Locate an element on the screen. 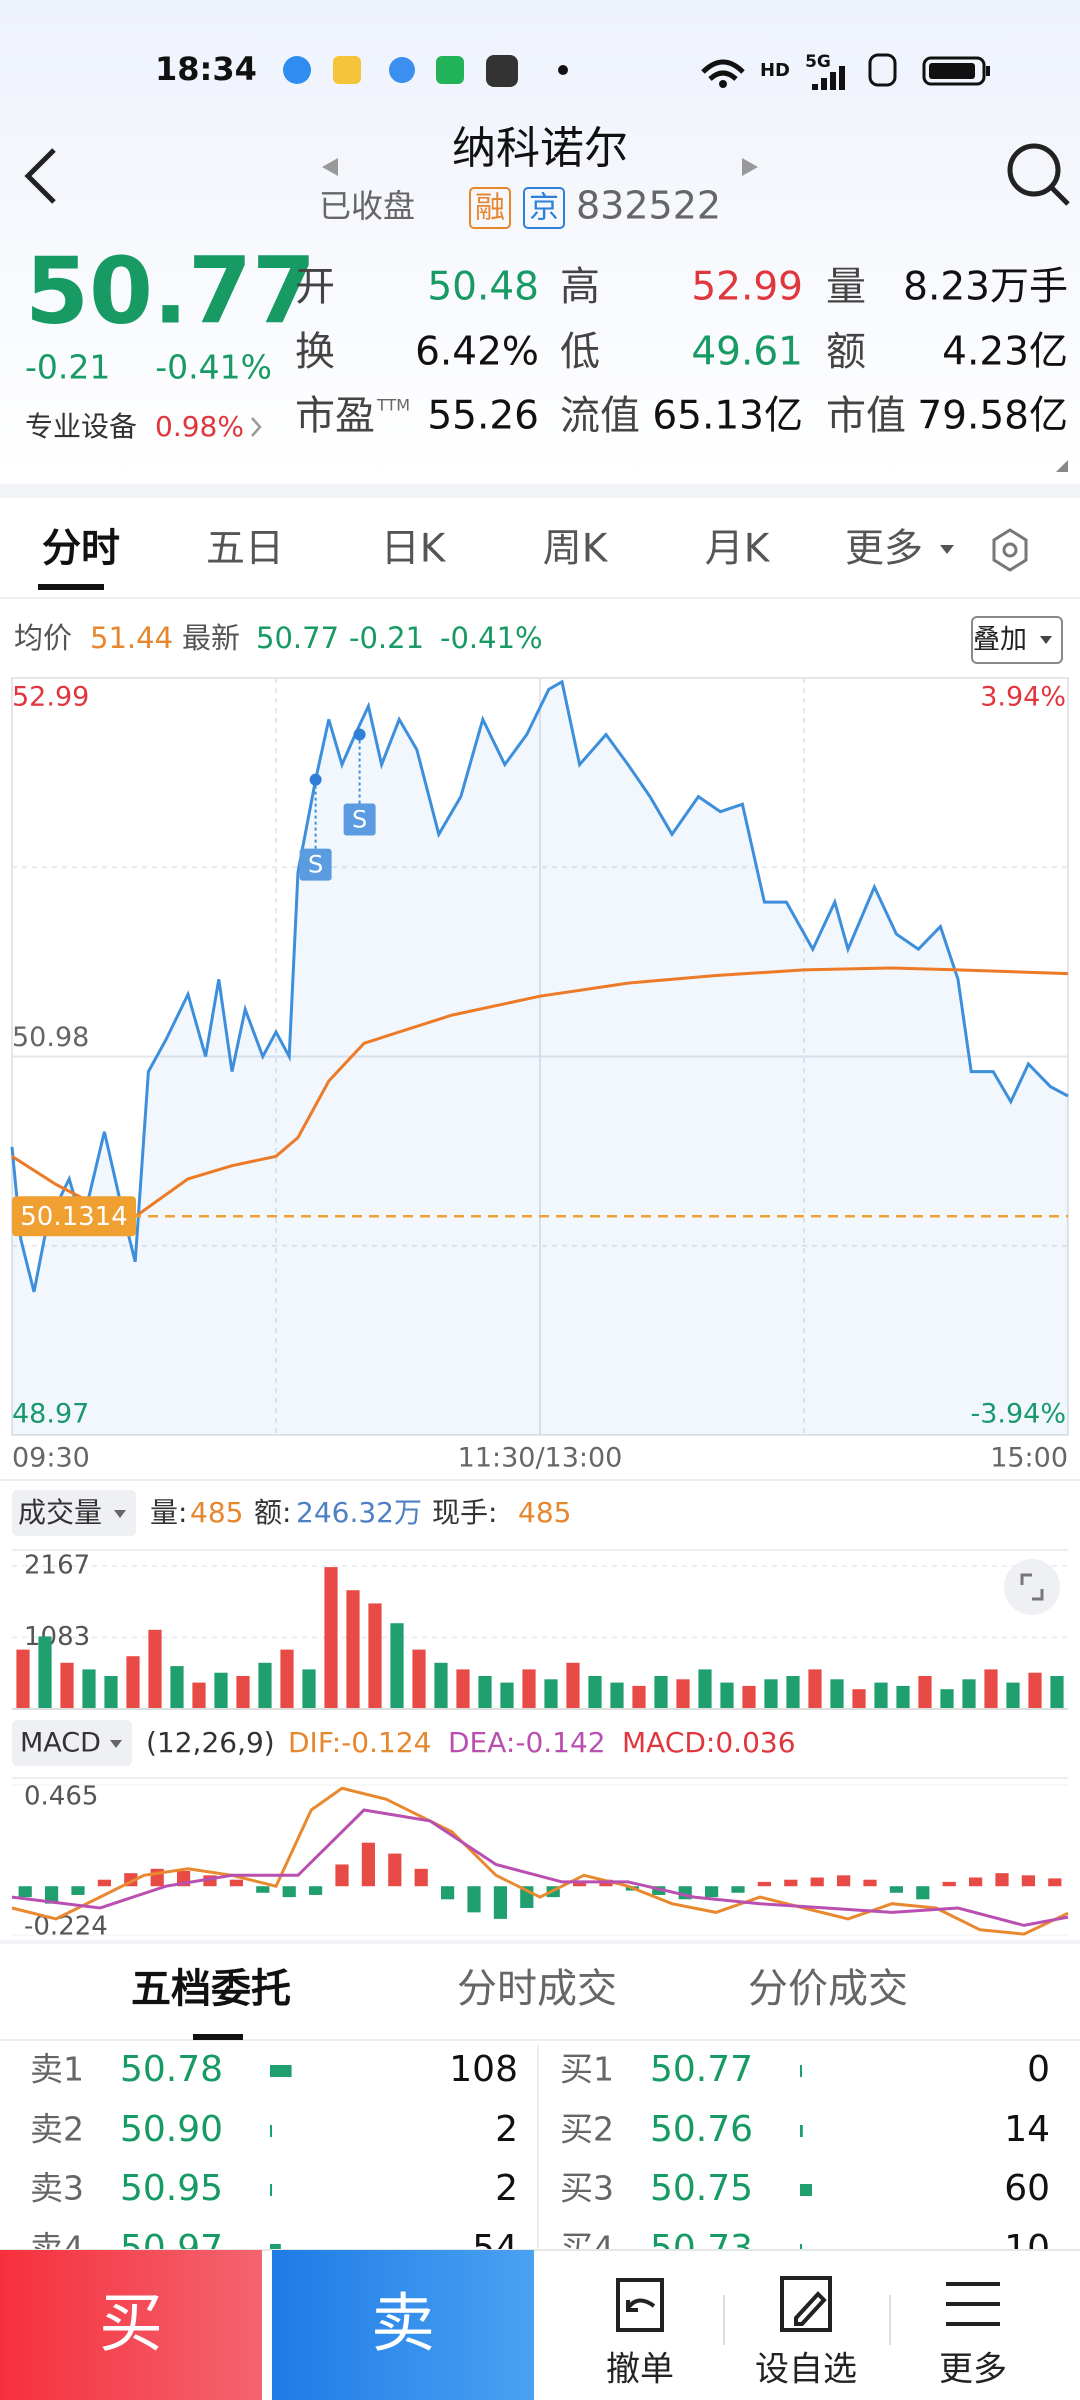 The image size is (1080, 2400). edit-icon is located at coordinates (806, 2304).